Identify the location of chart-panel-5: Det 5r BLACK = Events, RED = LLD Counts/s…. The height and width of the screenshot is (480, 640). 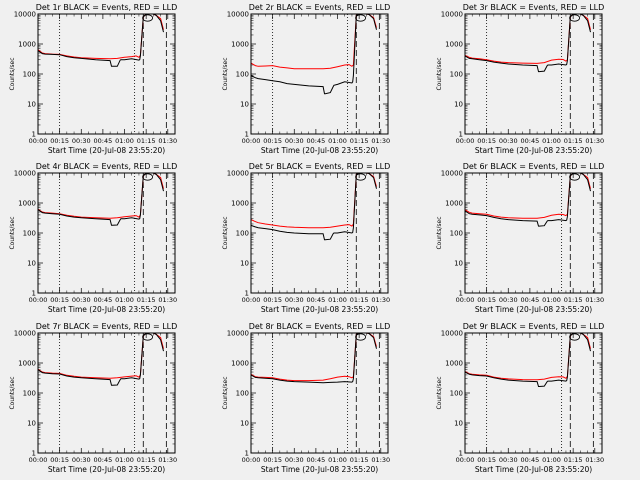
(306, 238).